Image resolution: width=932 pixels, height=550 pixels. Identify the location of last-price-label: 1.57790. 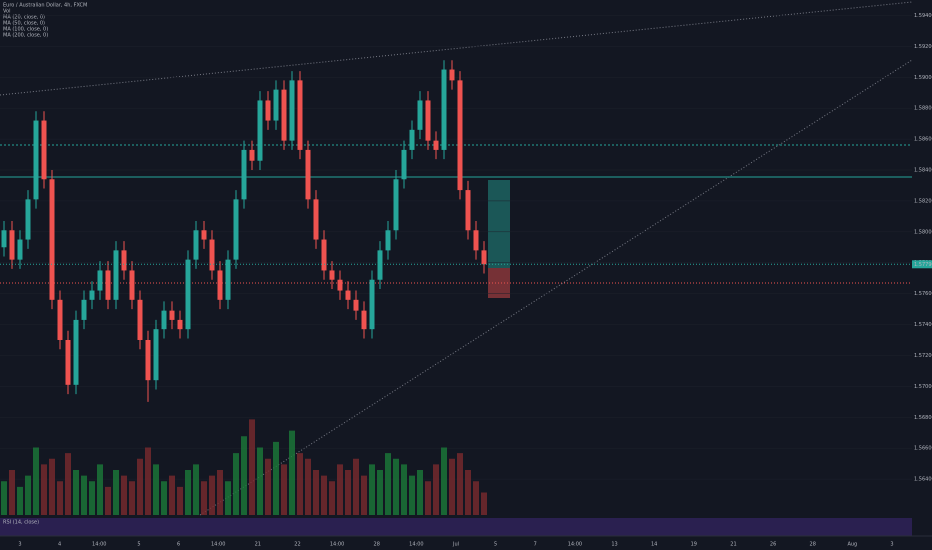
(923, 265).